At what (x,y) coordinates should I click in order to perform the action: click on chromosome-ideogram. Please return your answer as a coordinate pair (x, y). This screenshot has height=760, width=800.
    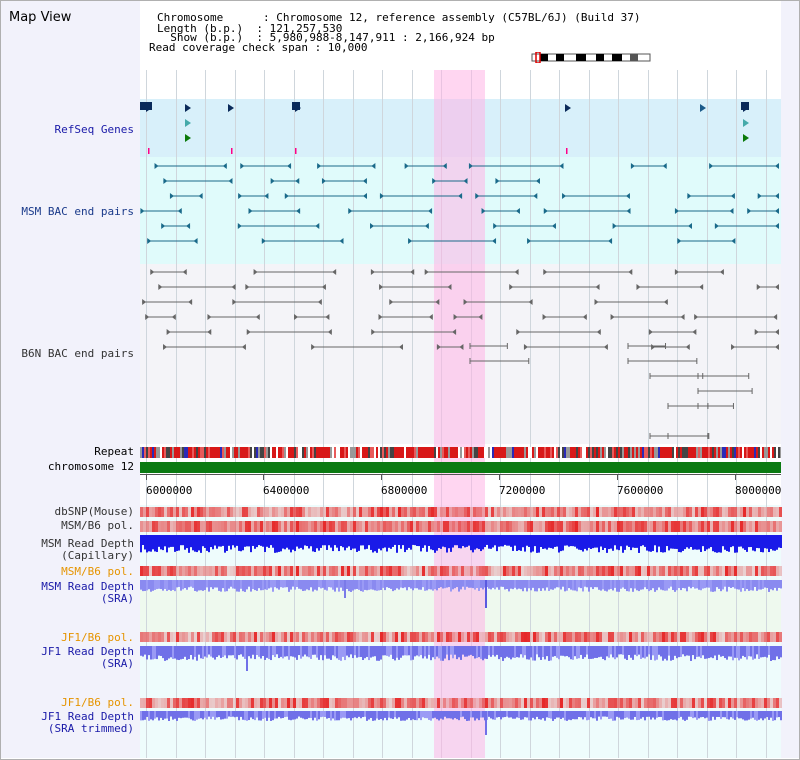
    Looking at the image, I should click on (591, 57).